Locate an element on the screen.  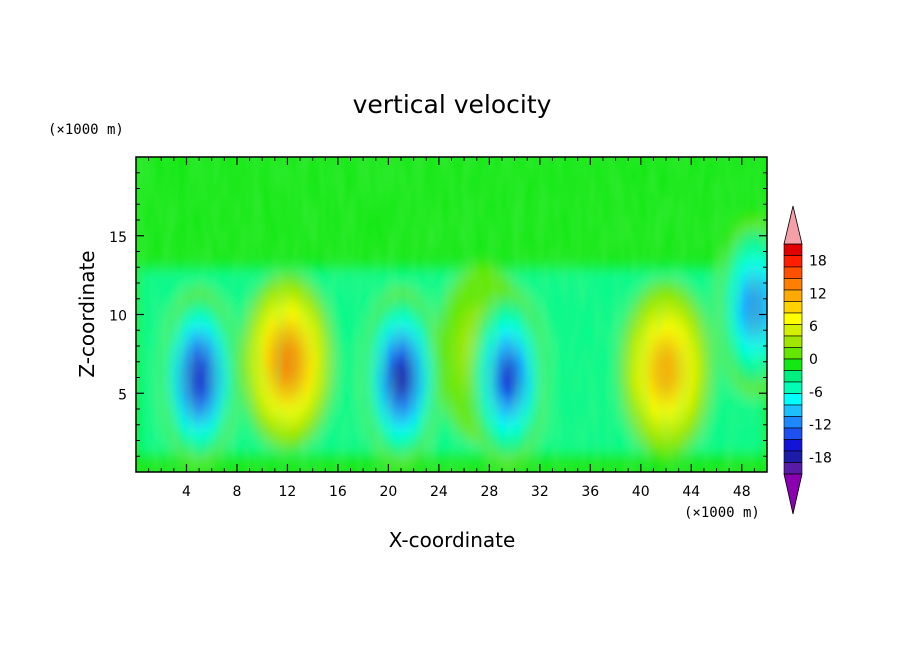
x-tick-label: 40 is located at coordinates (641, 492).